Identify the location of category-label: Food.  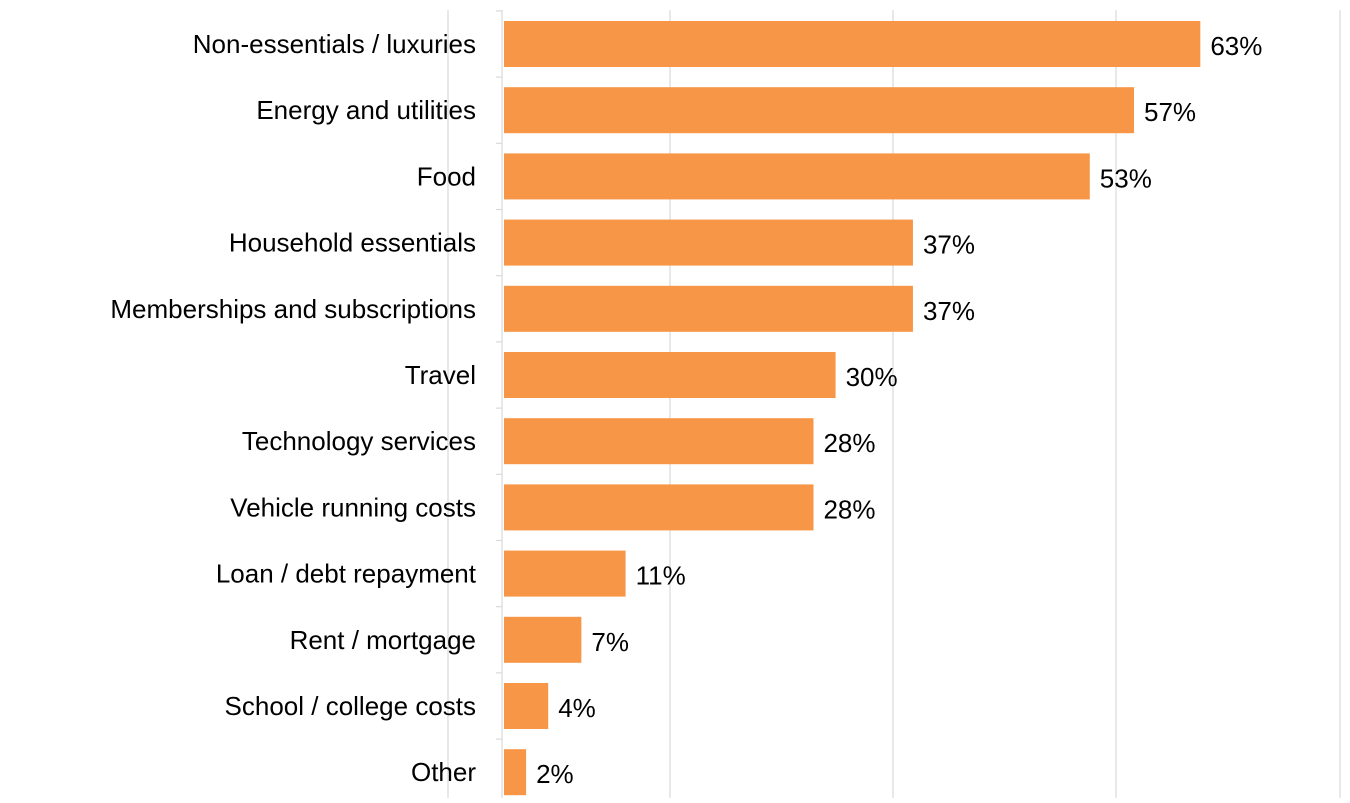
(446, 176).